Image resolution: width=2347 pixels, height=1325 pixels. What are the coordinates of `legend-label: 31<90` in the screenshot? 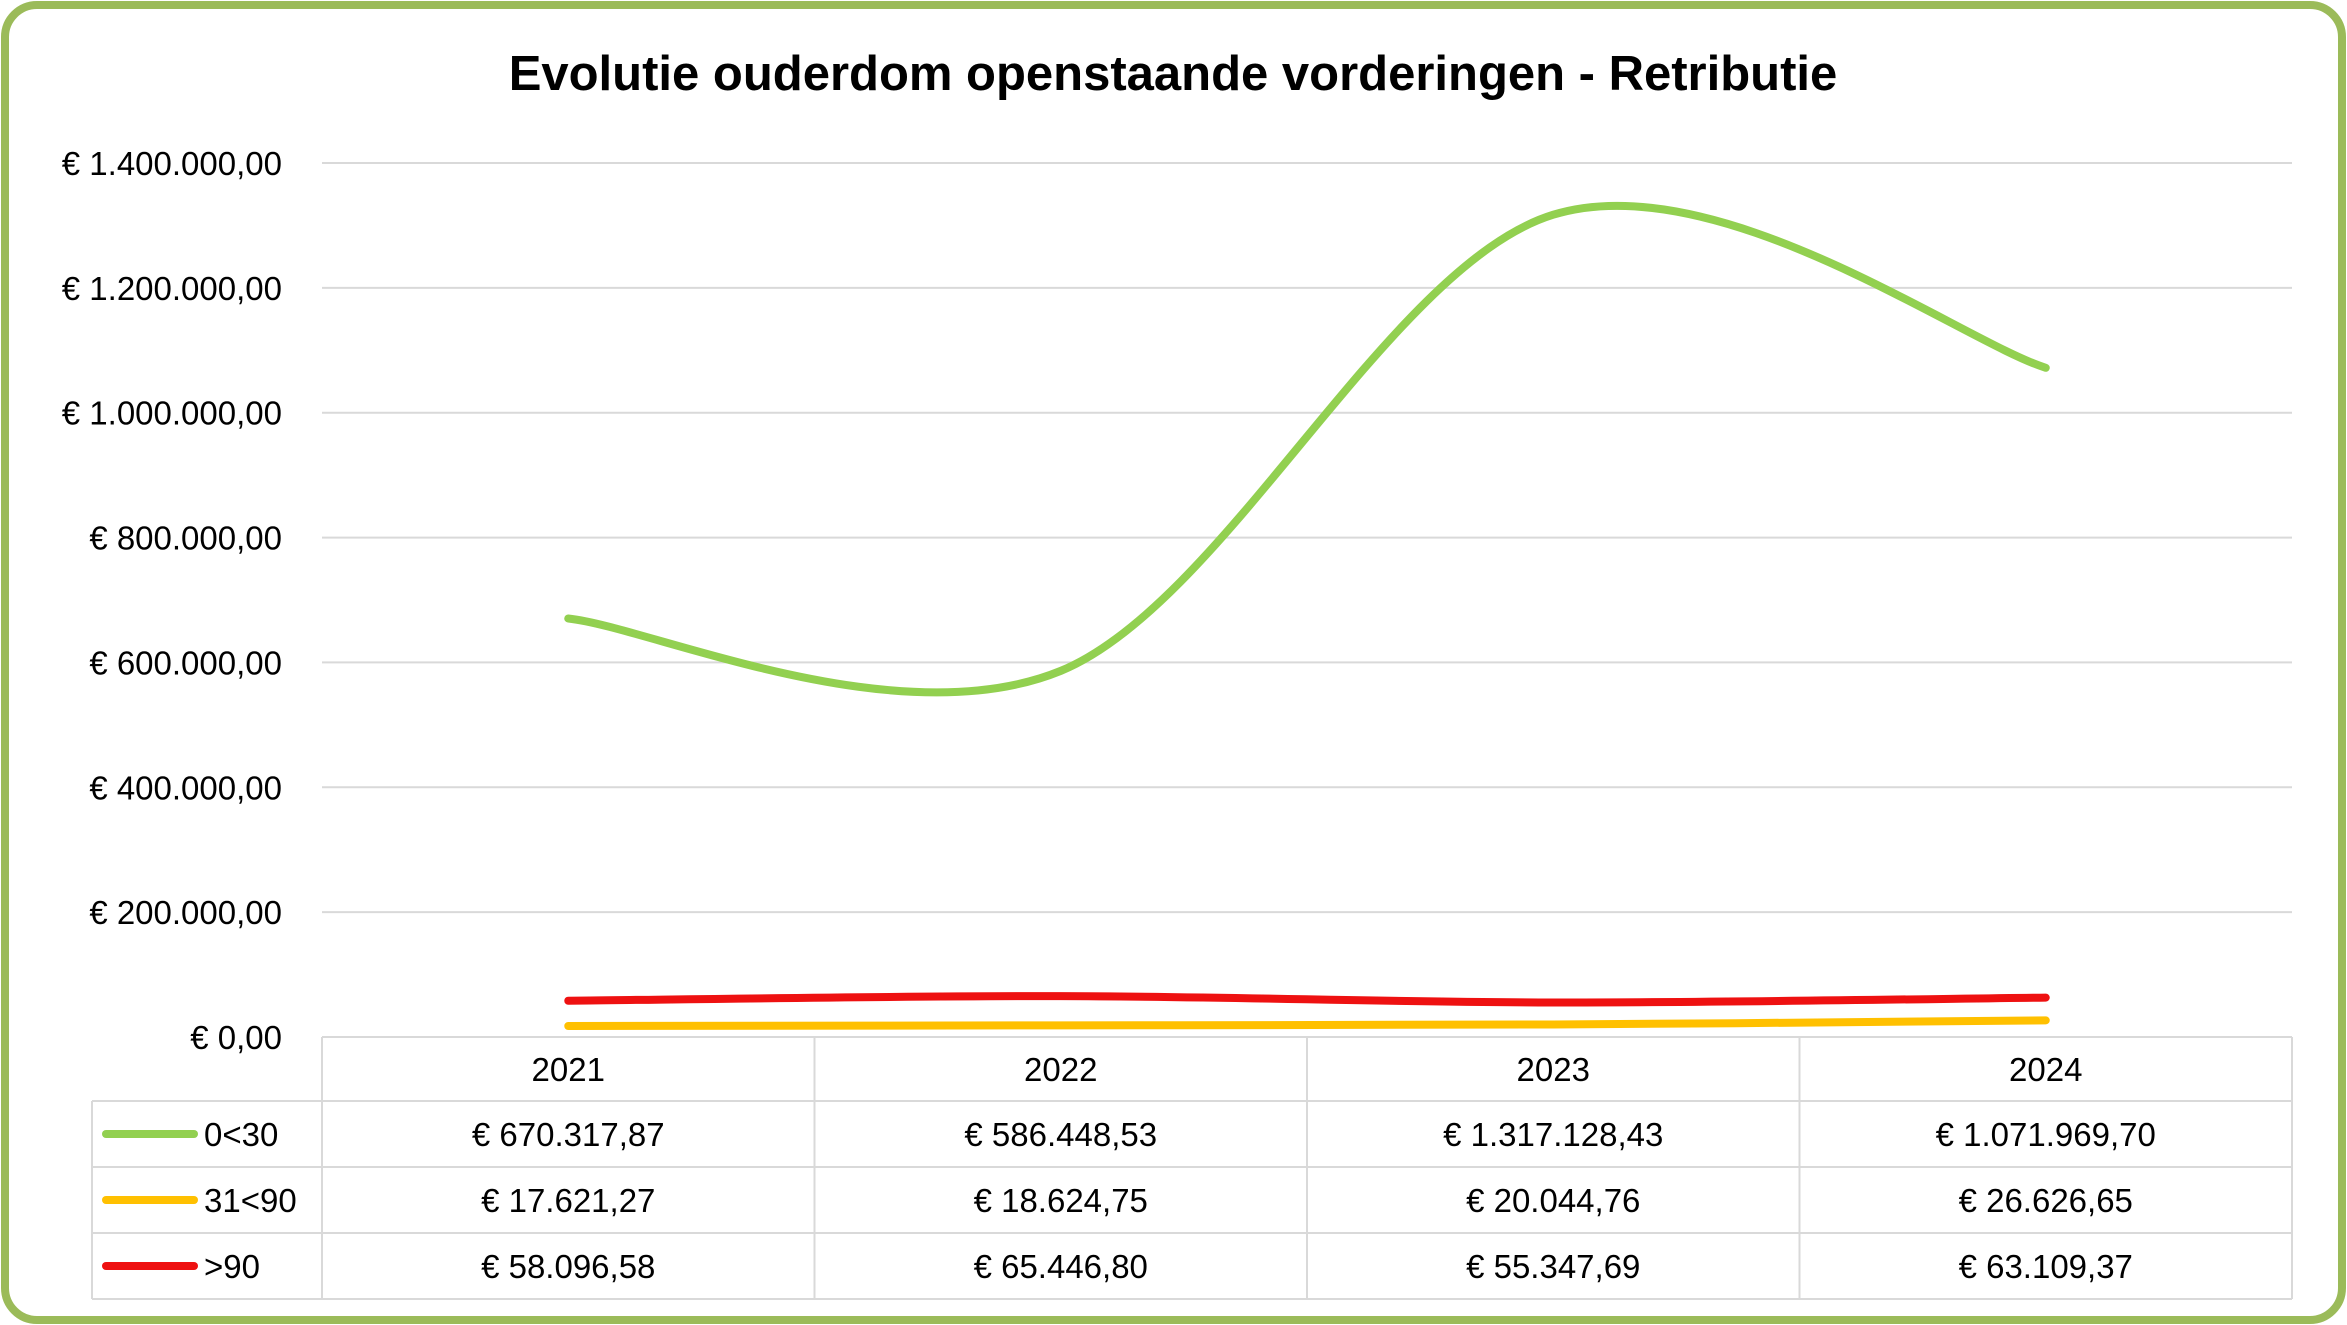 It's located at (250, 1200).